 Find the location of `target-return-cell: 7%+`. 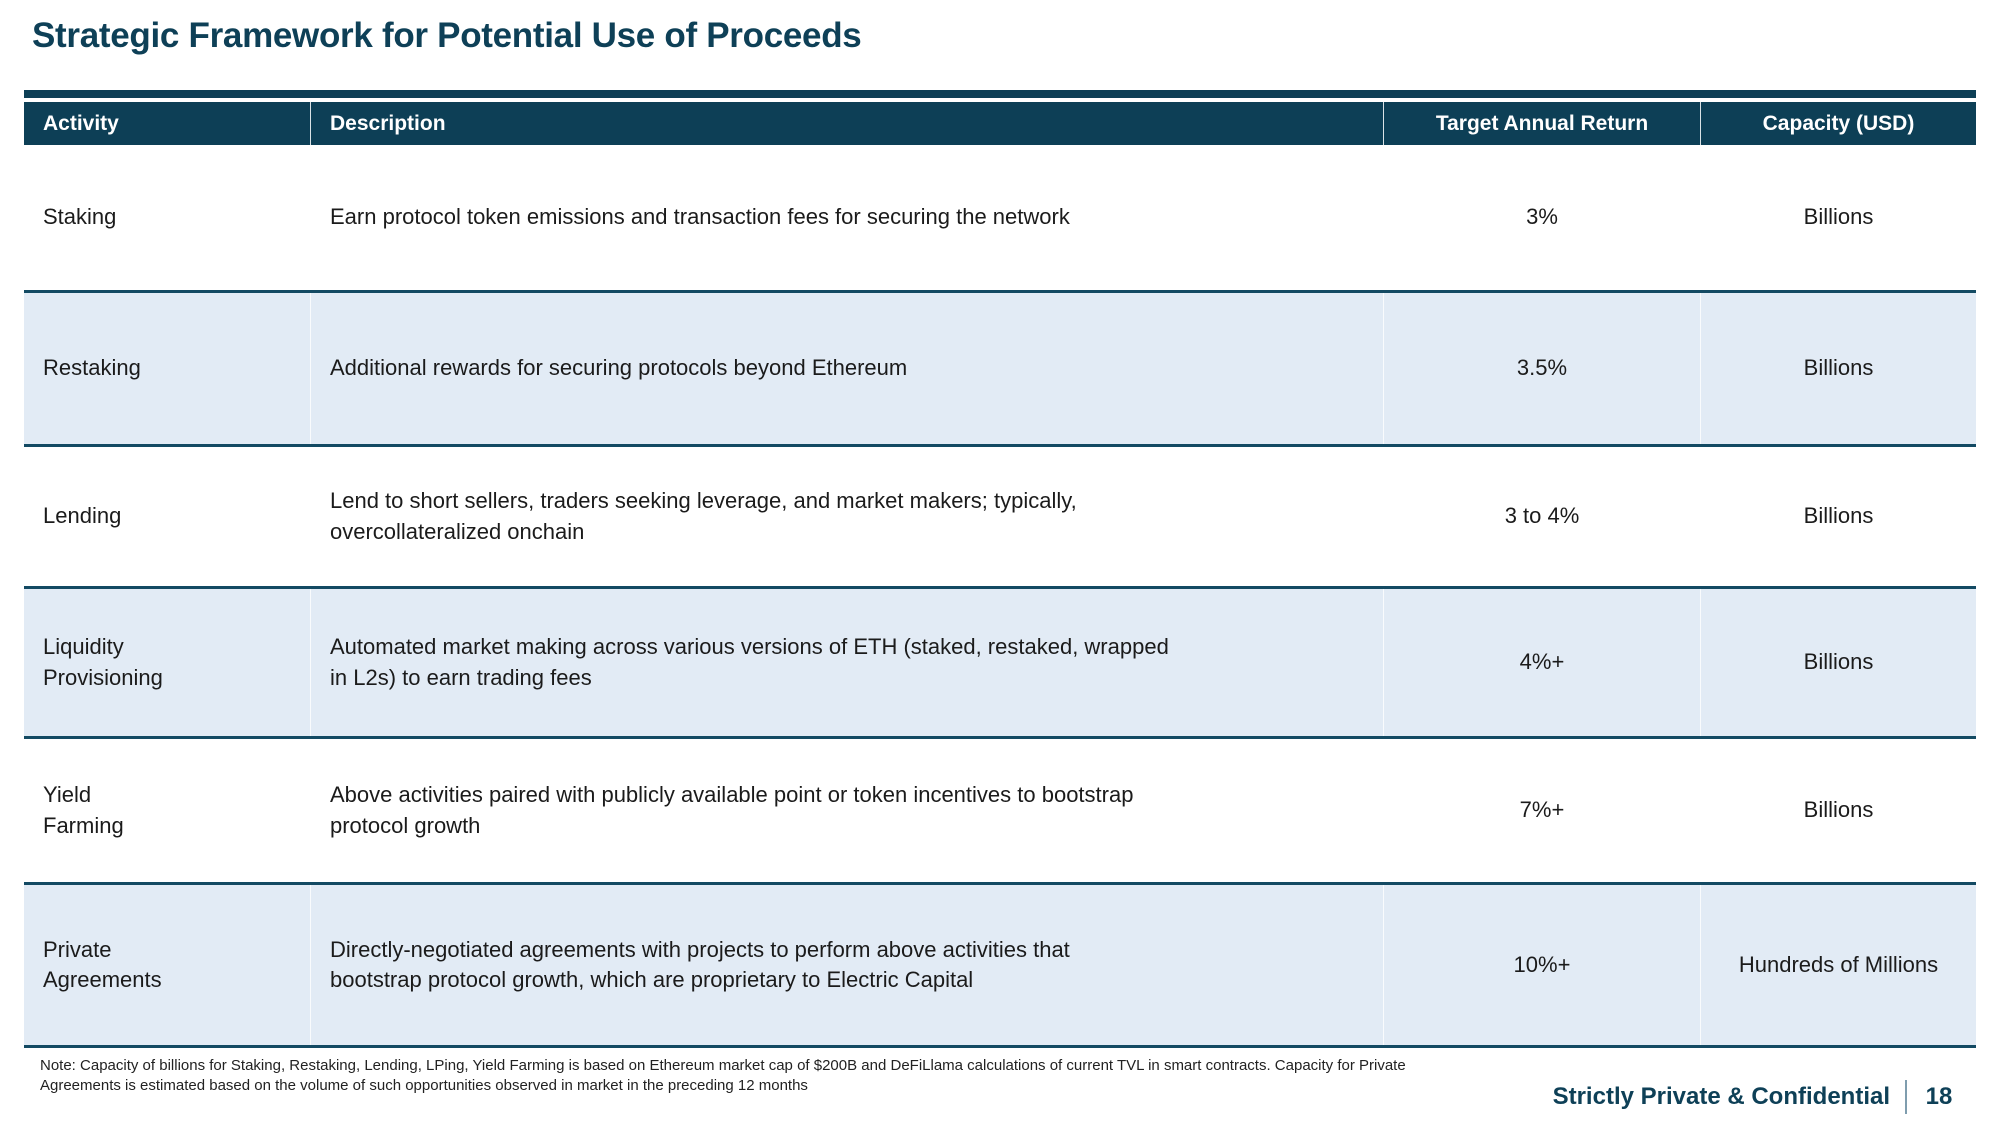

target-return-cell: 7%+ is located at coordinates (1541, 810).